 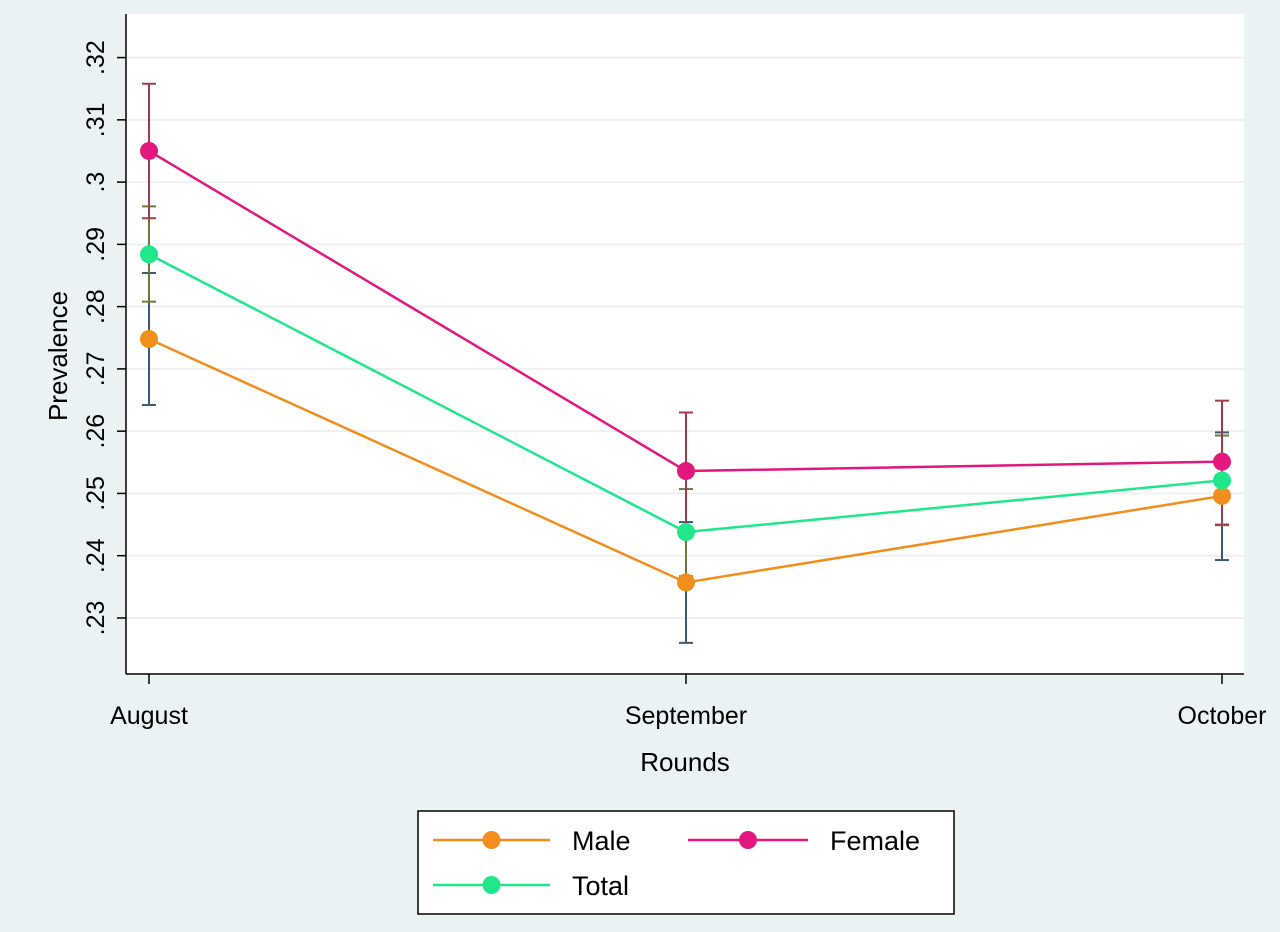 I want to click on y-tick-label: .29, so click(x=96, y=244).